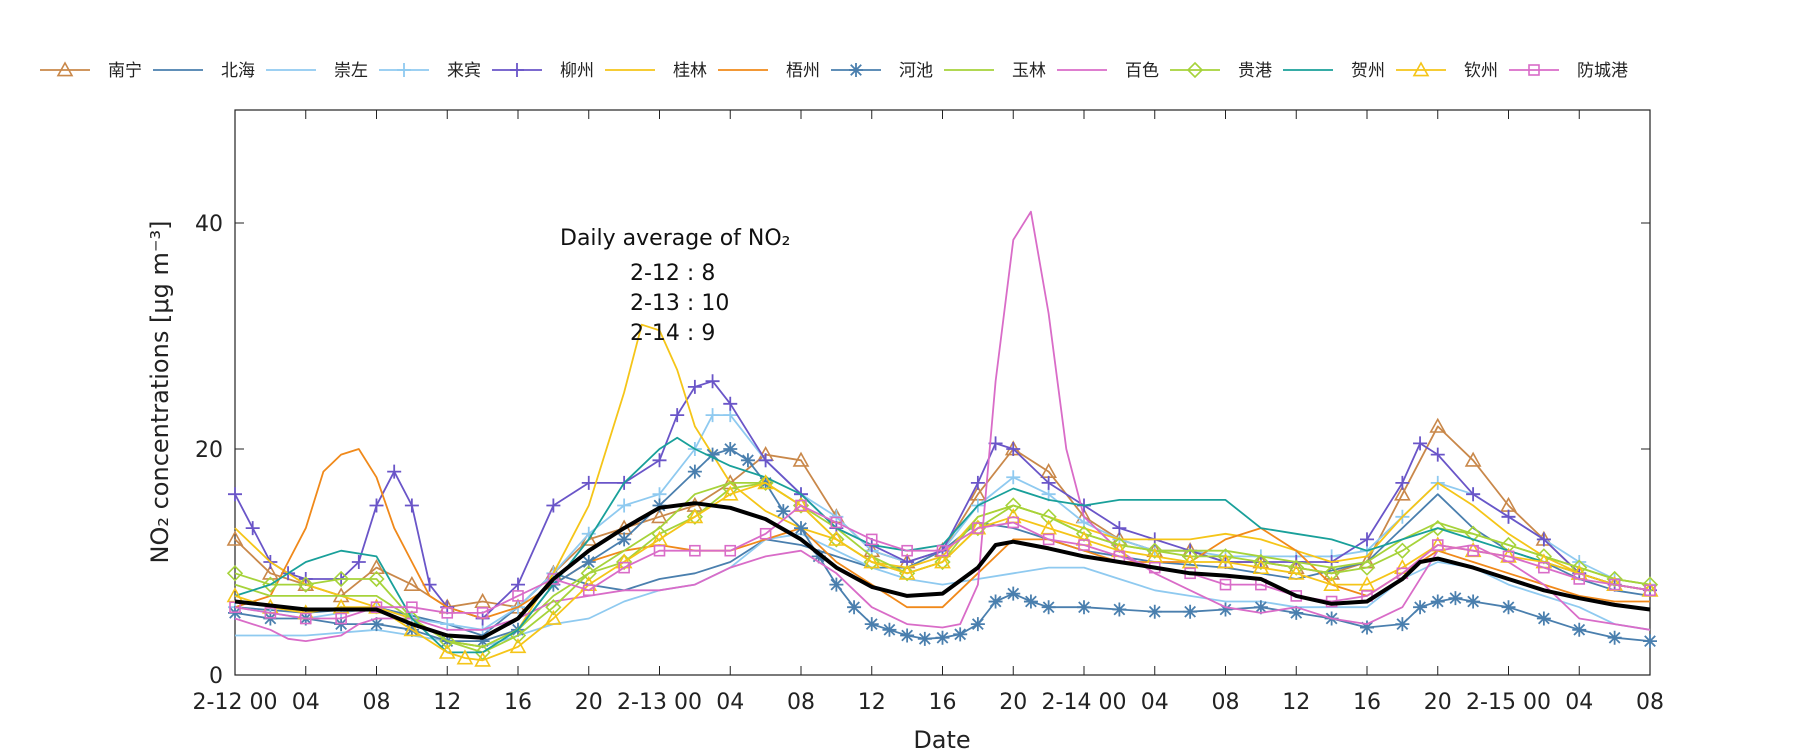  I want to click on legend-item: 百色, so click(1108, 71).